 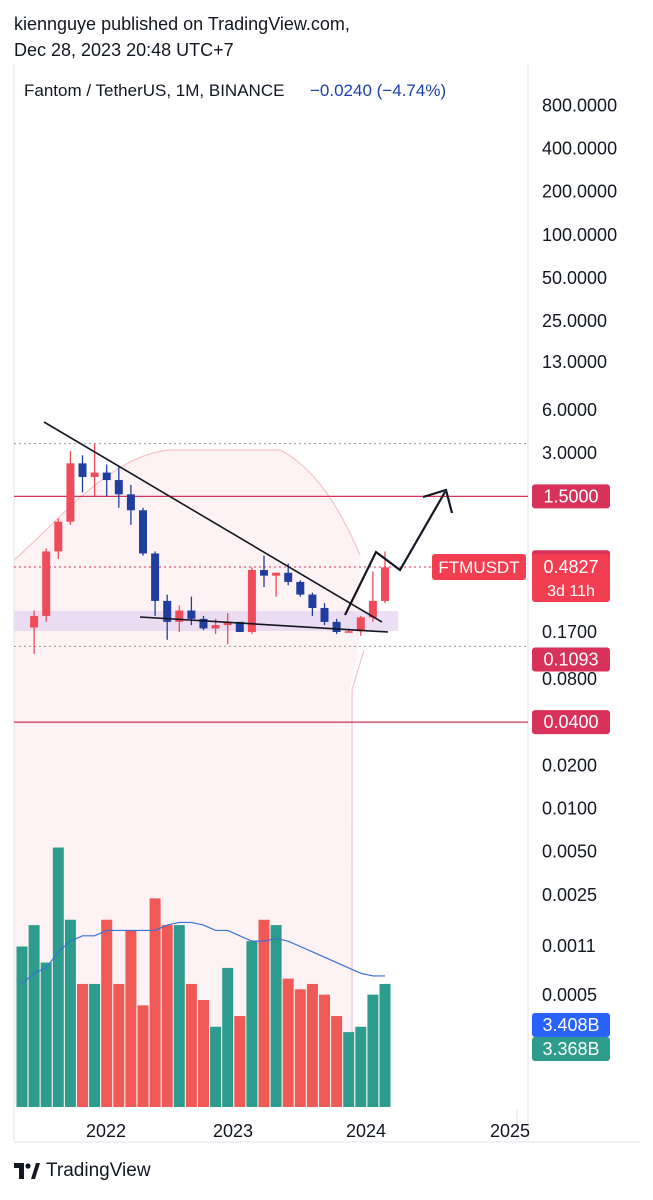 I want to click on y-tick-label: 200.0000, so click(x=579, y=192).